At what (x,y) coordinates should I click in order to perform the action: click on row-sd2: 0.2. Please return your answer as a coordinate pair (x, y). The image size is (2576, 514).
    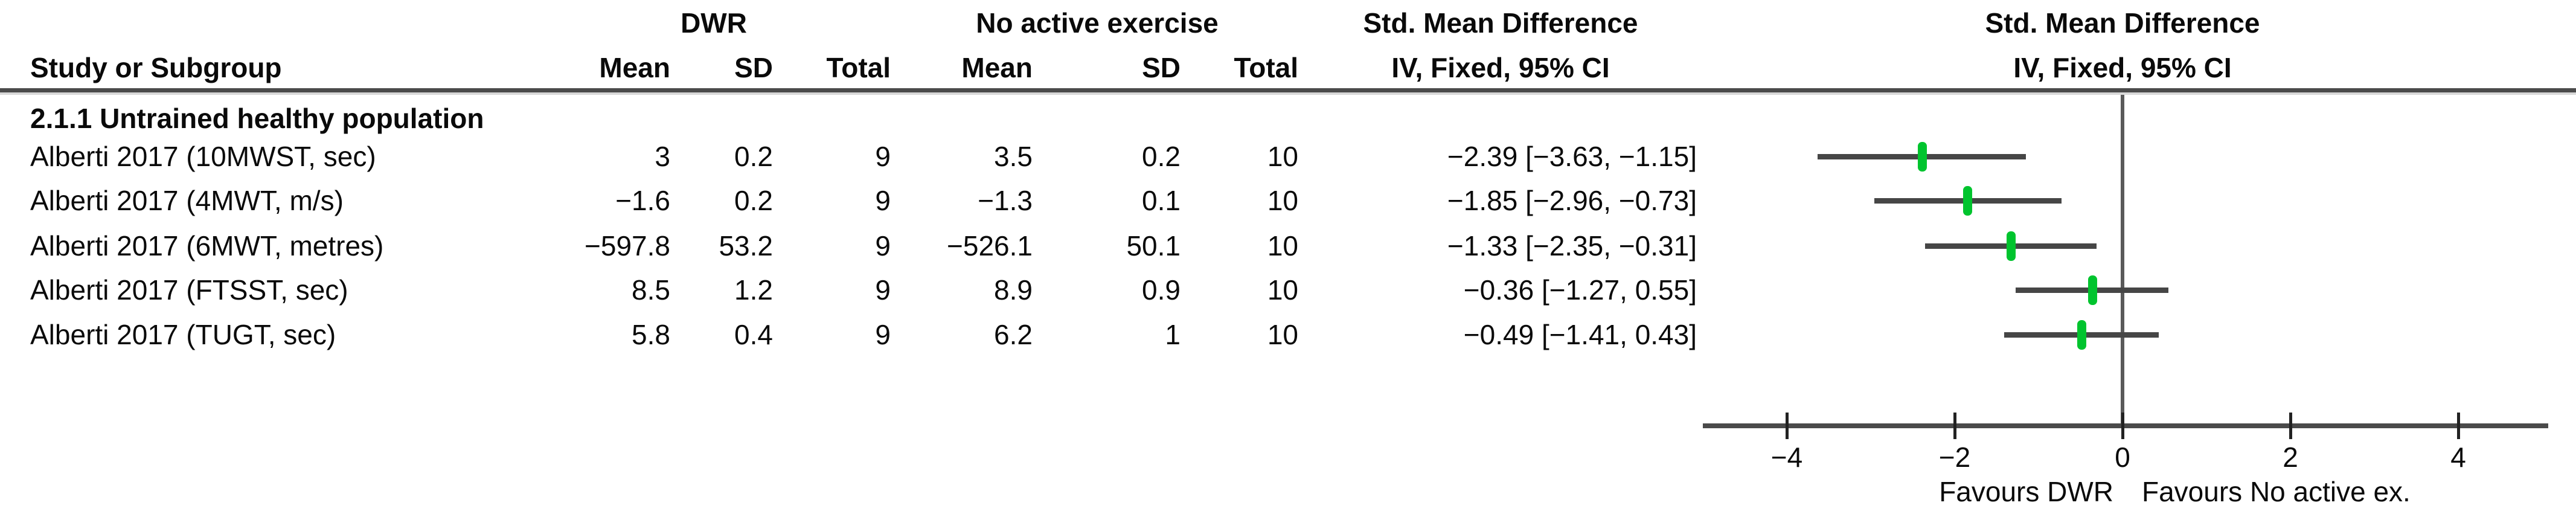
    Looking at the image, I should click on (1161, 156).